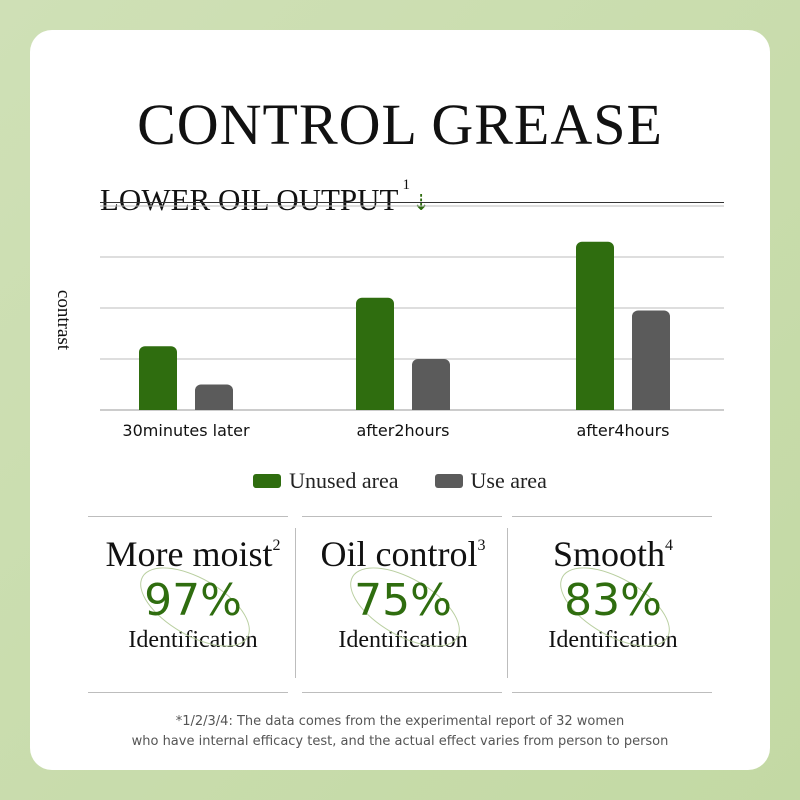 The image size is (800, 800). I want to click on subtitle-footnote-mark: 1, so click(406, 185).